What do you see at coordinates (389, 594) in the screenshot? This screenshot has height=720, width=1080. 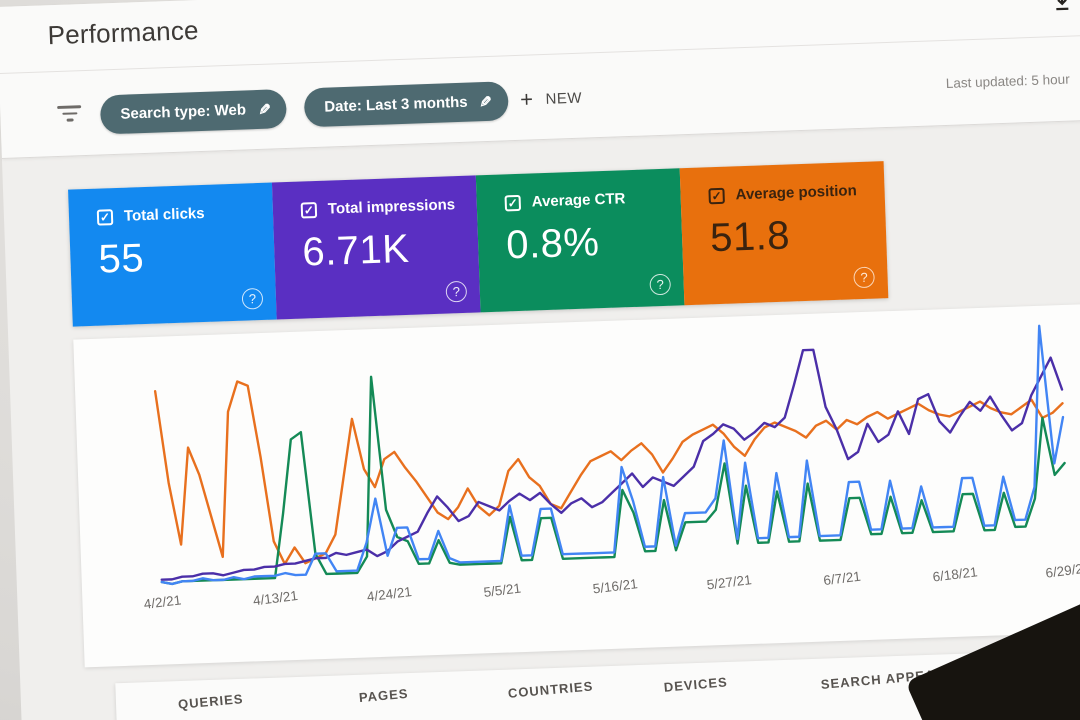 I see `x-tick-label: 4/24/21` at bounding box center [389, 594].